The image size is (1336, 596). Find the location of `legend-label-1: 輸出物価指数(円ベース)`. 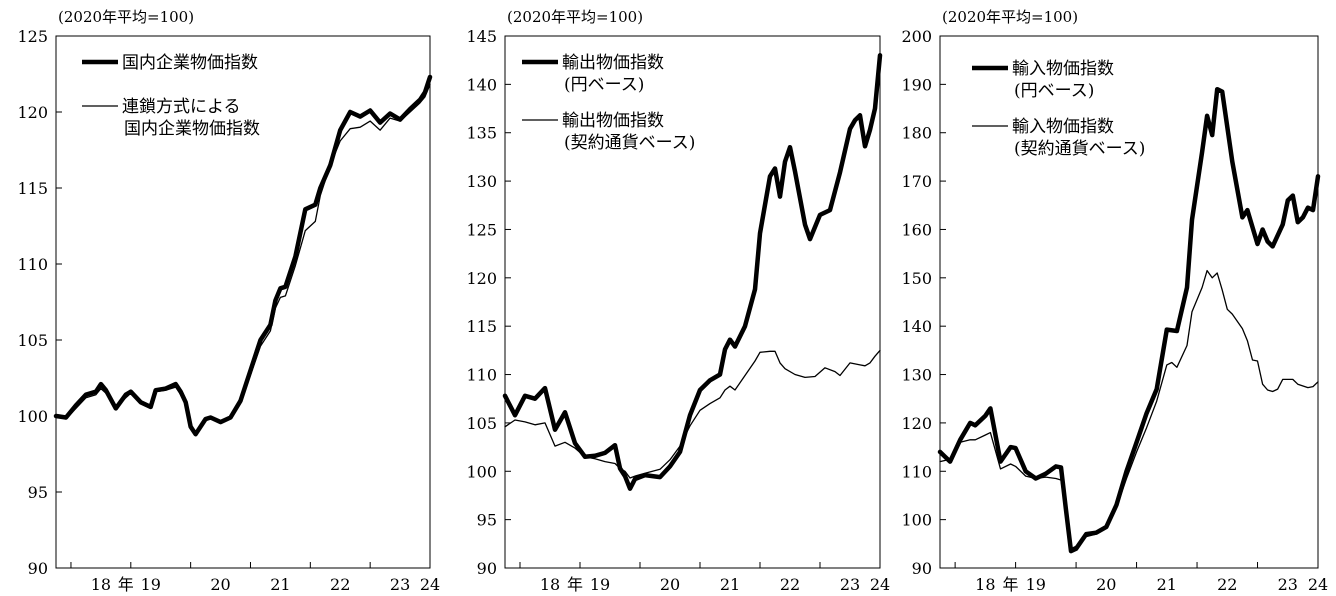

legend-label-1: 輸出物価指数(円ベース) is located at coordinates (613, 74).